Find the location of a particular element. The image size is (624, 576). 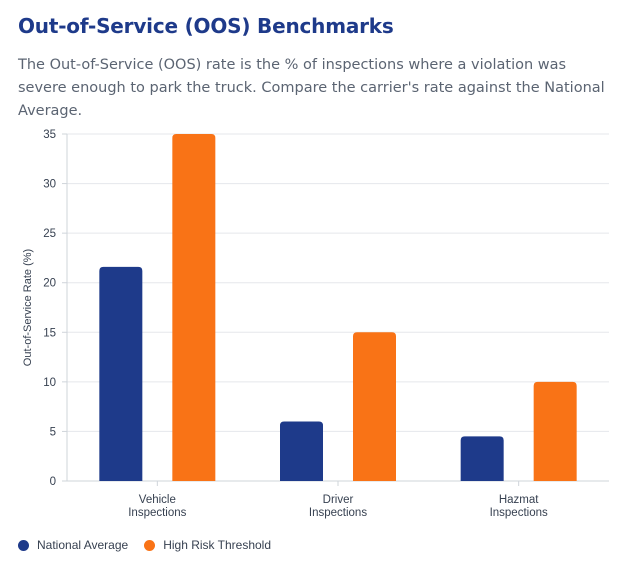

bar-driver-inspections-national-average is located at coordinates (301, 451).